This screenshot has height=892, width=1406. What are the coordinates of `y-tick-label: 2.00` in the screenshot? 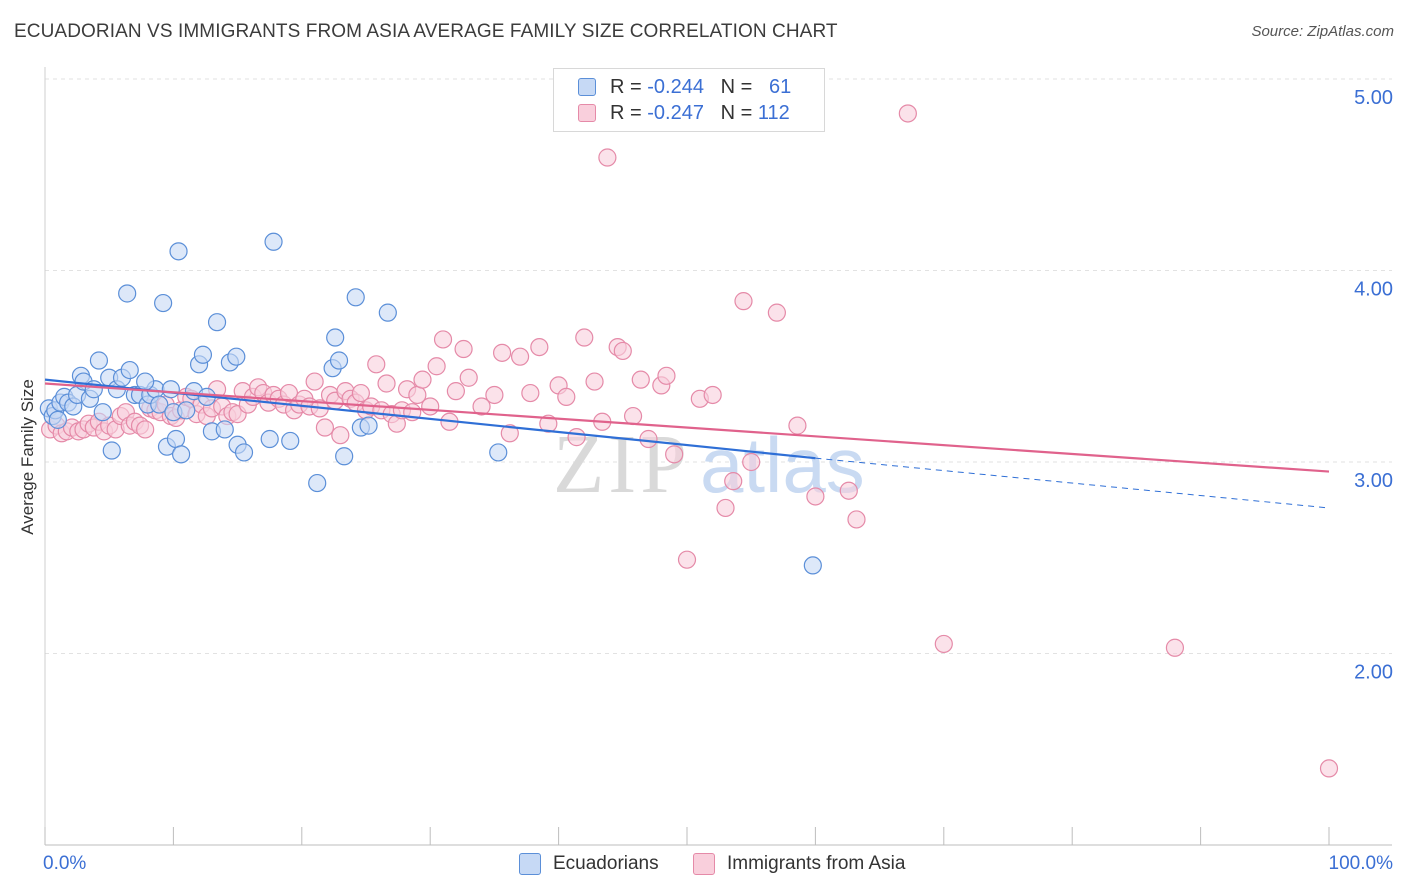 It's located at (1373, 673).